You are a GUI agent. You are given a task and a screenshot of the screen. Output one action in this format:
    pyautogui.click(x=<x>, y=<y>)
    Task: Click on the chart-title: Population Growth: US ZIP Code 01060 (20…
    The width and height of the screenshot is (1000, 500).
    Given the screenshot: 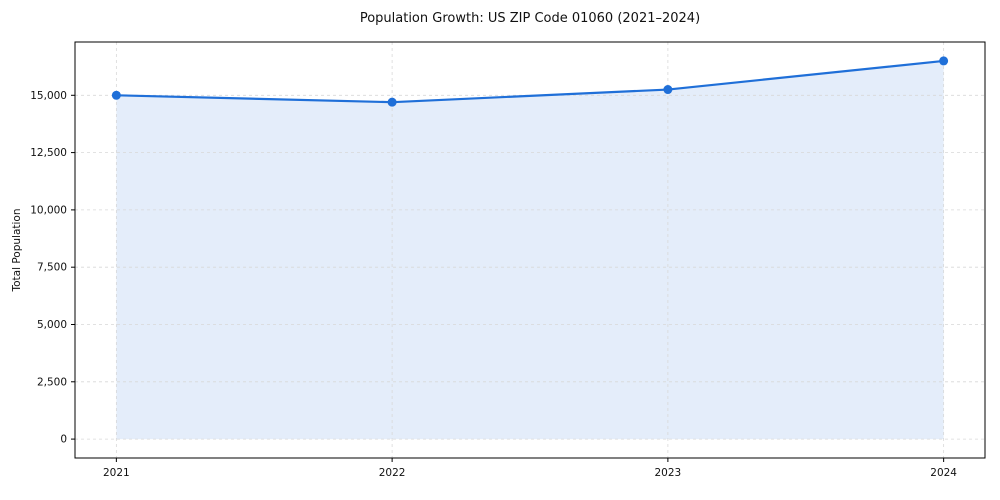 What is the action you would take?
    pyautogui.click(x=530, y=18)
    